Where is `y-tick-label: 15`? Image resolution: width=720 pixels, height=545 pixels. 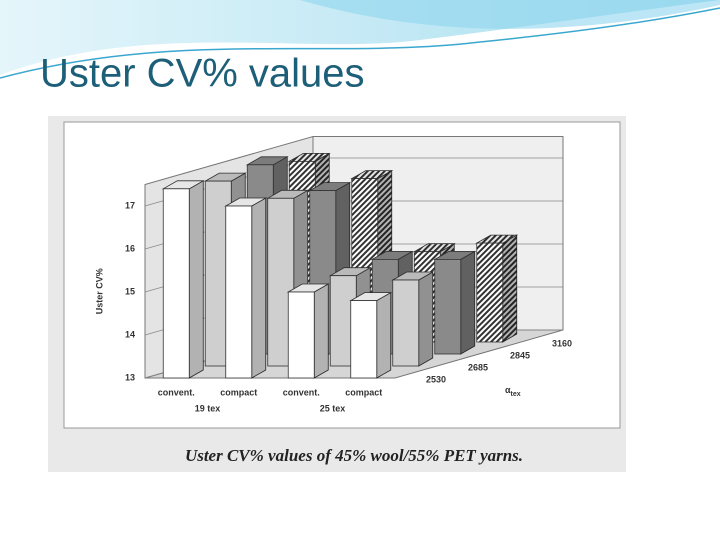 y-tick-label: 15 is located at coordinates (130, 291).